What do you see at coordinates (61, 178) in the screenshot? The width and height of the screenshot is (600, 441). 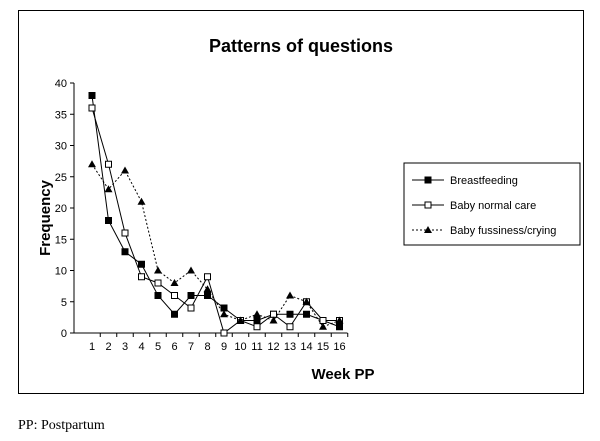 I see `y-tick-label: 25` at bounding box center [61, 178].